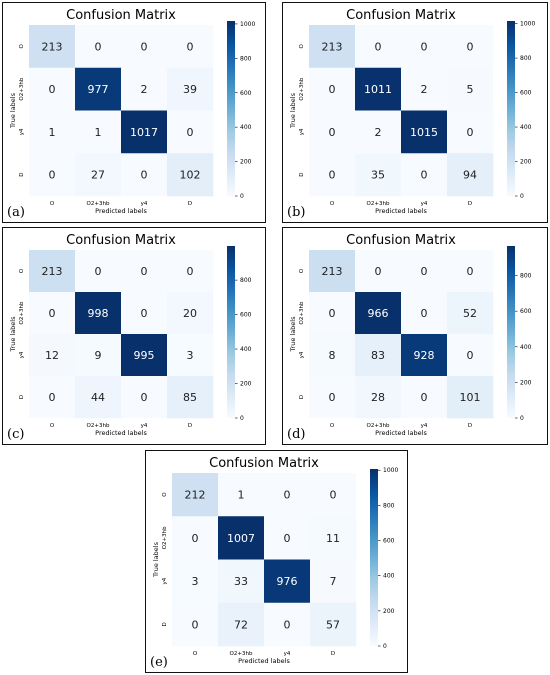  Describe the element at coordinates (241, 624) in the screenshot. I see `cell-value-r3-c1: 72` at that location.